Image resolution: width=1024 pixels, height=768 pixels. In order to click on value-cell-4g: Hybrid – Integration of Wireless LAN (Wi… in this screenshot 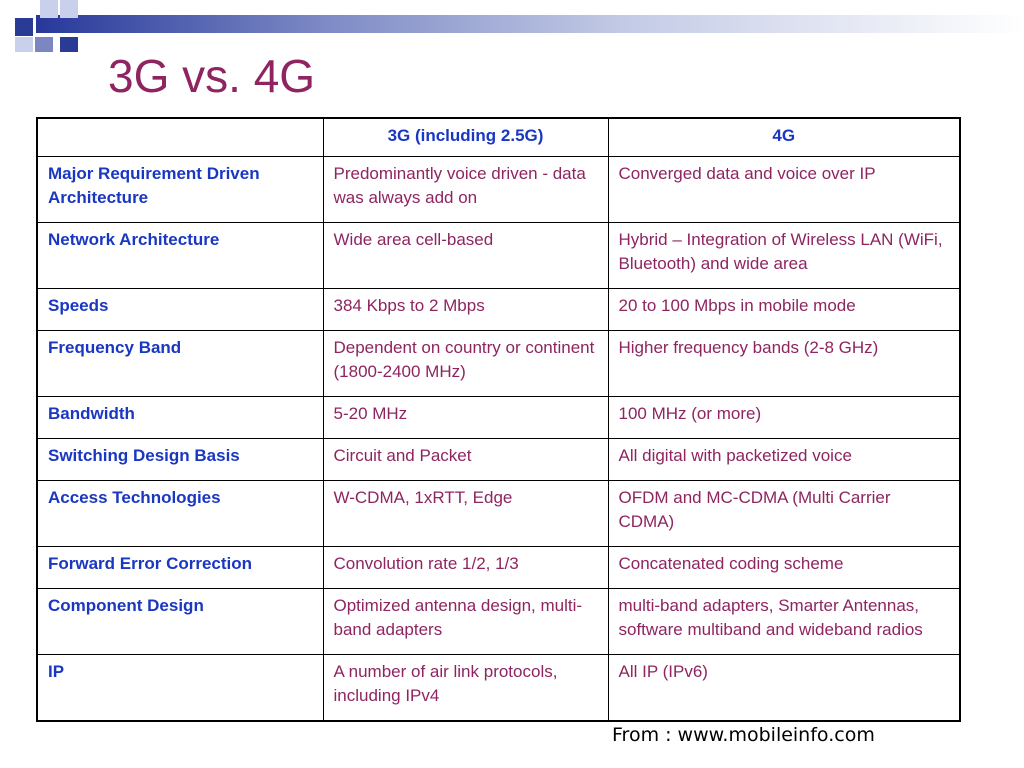, I will do `click(784, 255)`.